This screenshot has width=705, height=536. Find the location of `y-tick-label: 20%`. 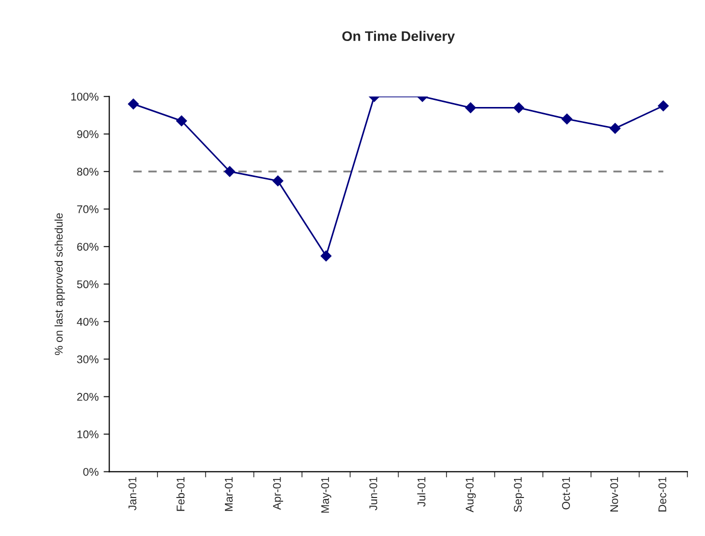

y-tick-label: 20% is located at coordinates (87, 396).